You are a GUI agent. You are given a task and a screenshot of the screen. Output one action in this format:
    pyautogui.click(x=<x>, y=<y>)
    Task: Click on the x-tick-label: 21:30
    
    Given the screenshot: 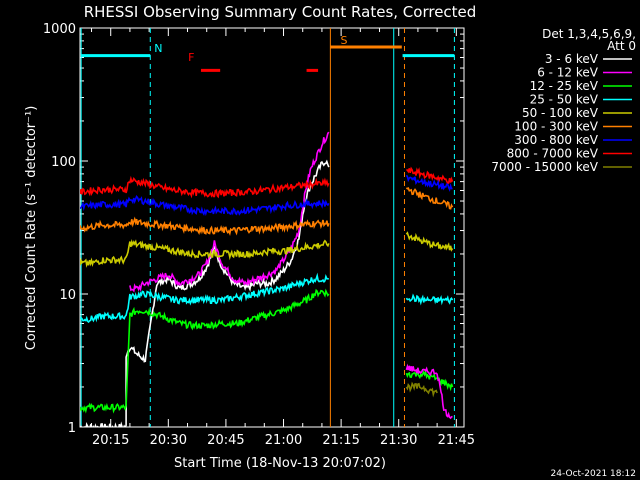 What is the action you would take?
    pyautogui.click(x=398, y=440)
    